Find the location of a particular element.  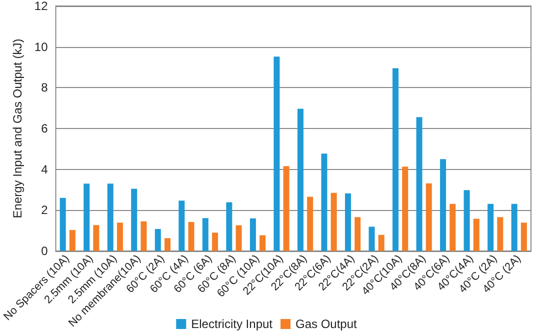

y-tick-label: 10 is located at coordinates (41, 47).